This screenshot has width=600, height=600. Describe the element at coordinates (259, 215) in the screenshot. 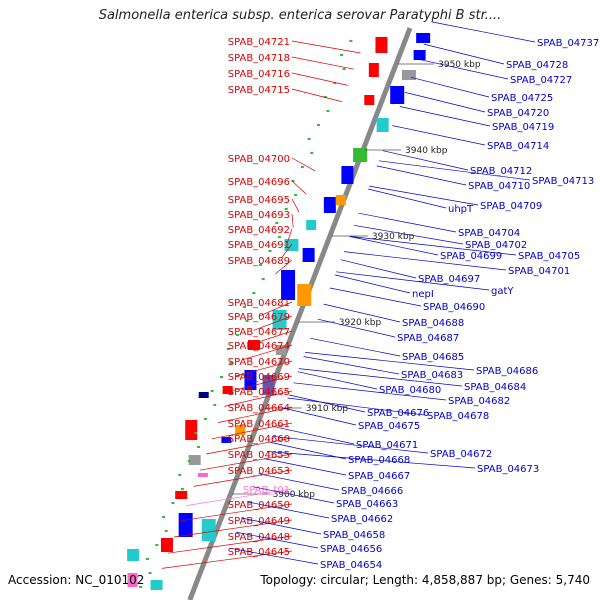

I see `left-gene-label: SPAB_04693` at that location.